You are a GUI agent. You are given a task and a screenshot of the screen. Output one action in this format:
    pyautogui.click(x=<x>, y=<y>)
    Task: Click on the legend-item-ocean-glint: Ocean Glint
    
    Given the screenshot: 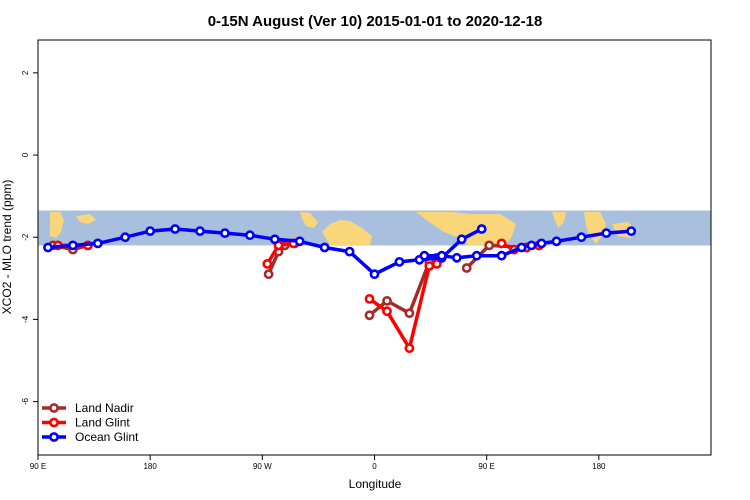 What is the action you would take?
    pyautogui.click(x=90, y=437)
    